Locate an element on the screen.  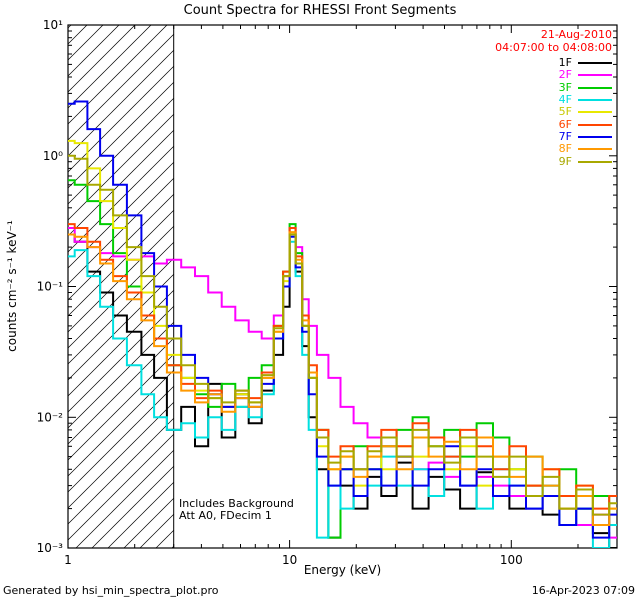
legend-item-2F: 2F is located at coordinates (585, 75).